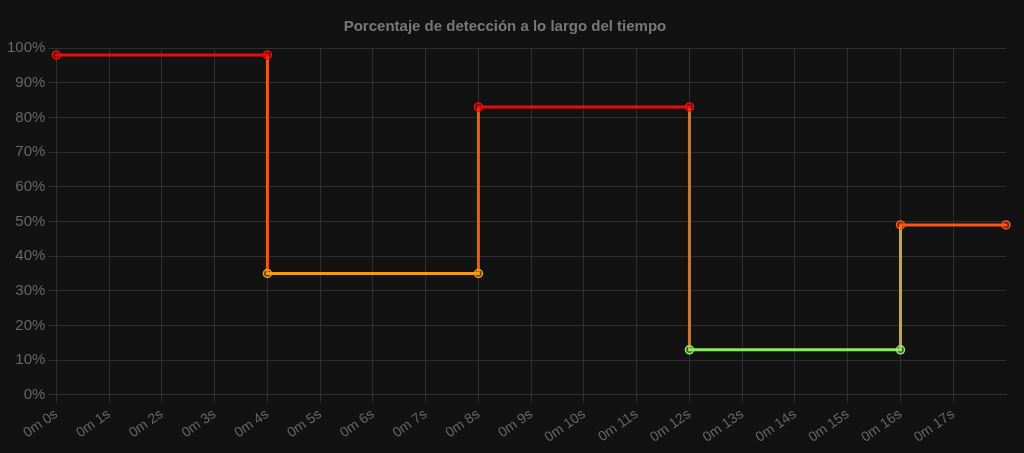  What do you see at coordinates (30, 81) in the screenshot?
I see `y-tick-label: 90%` at bounding box center [30, 81].